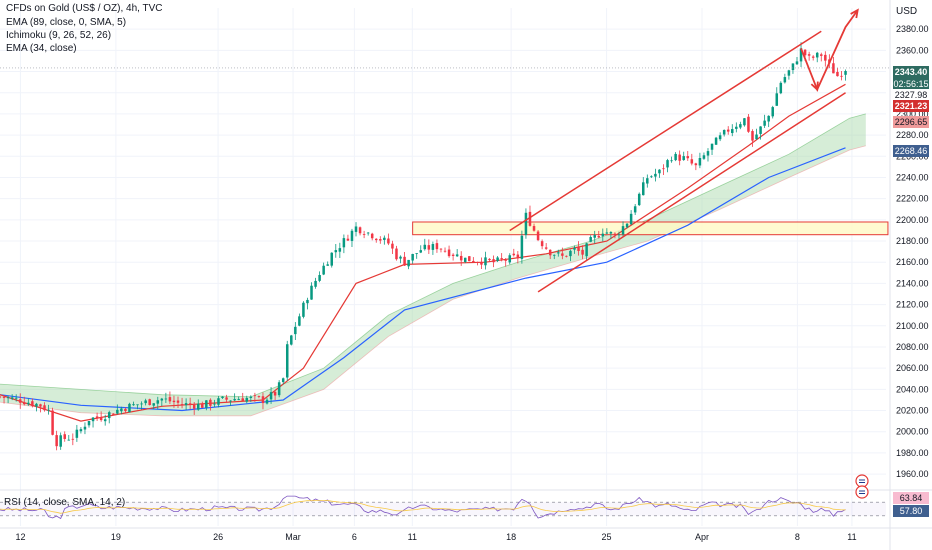  Describe the element at coordinates (862, 492) in the screenshot. I see `event-badge` at that location.